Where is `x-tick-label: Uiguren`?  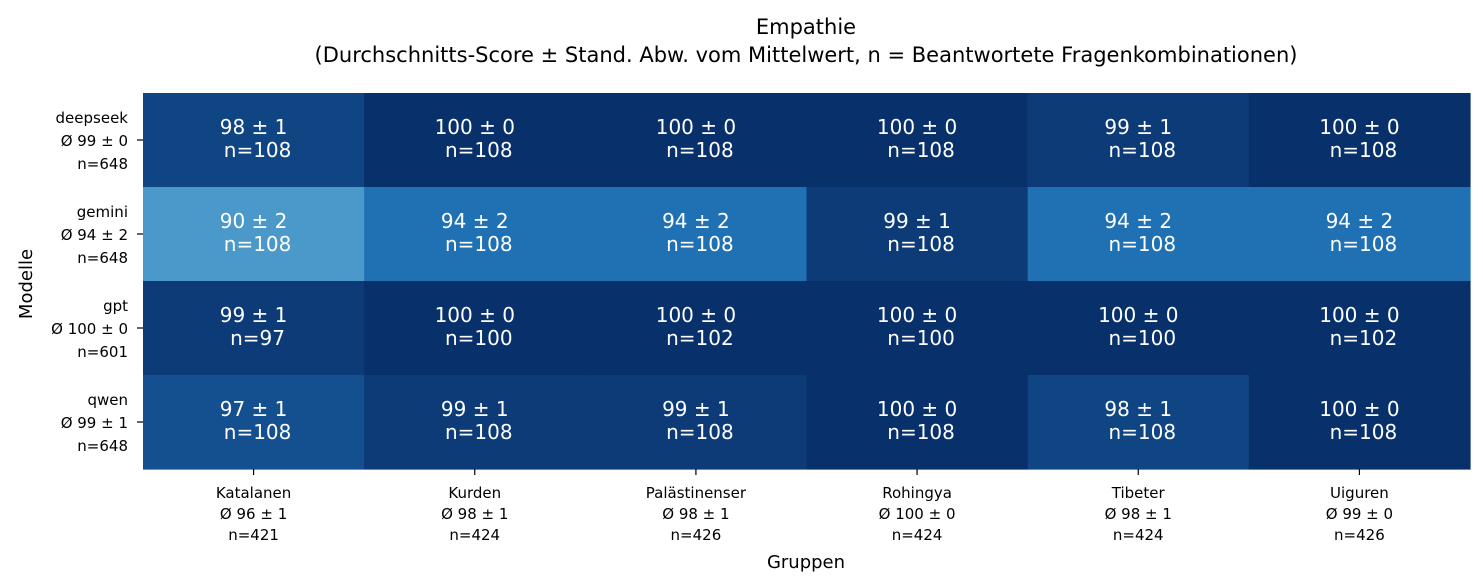
x-tick-label: Uiguren is located at coordinates (1359, 493).